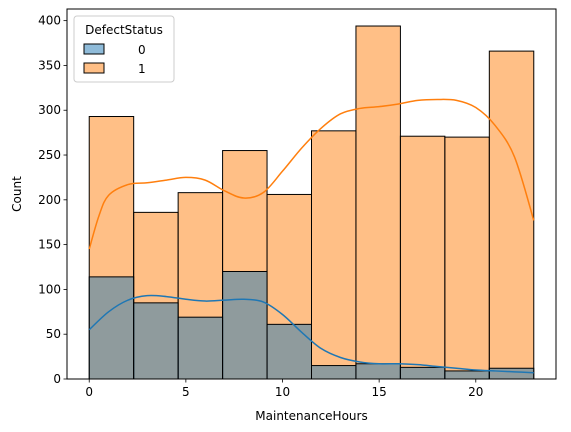  What do you see at coordinates (124, 49) in the screenshot?
I see `legend: DefectStatus 0 1` at bounding box center [124, 49].